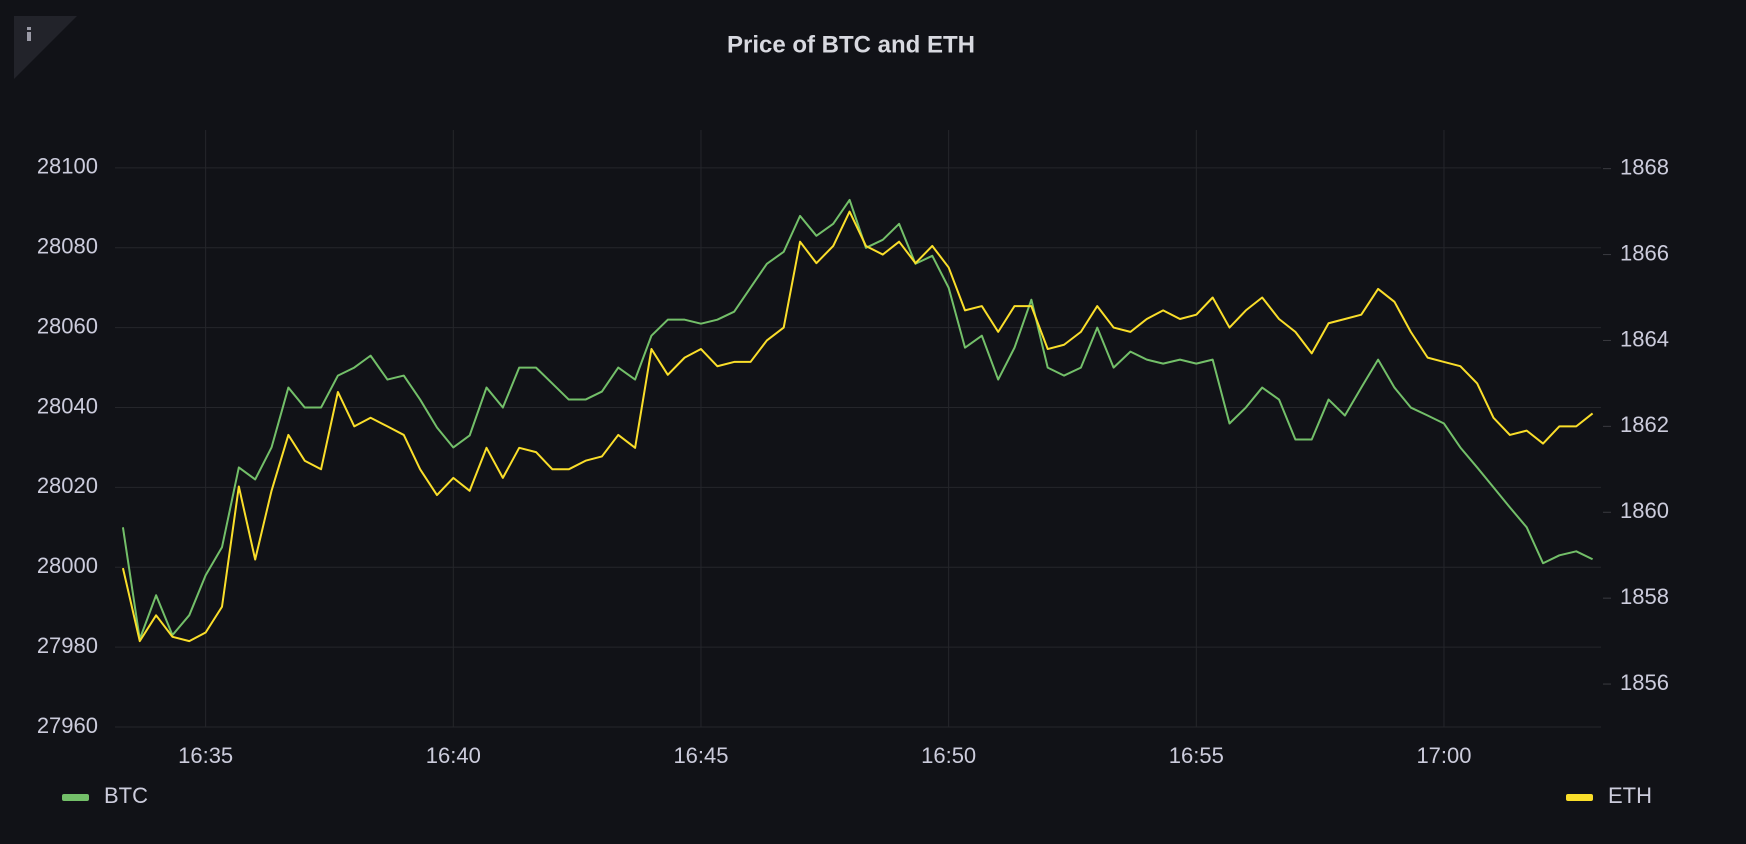 This screenshot has width=1746, height=844. I want to click on x-tick-label: 16:35, so click(205, 755).